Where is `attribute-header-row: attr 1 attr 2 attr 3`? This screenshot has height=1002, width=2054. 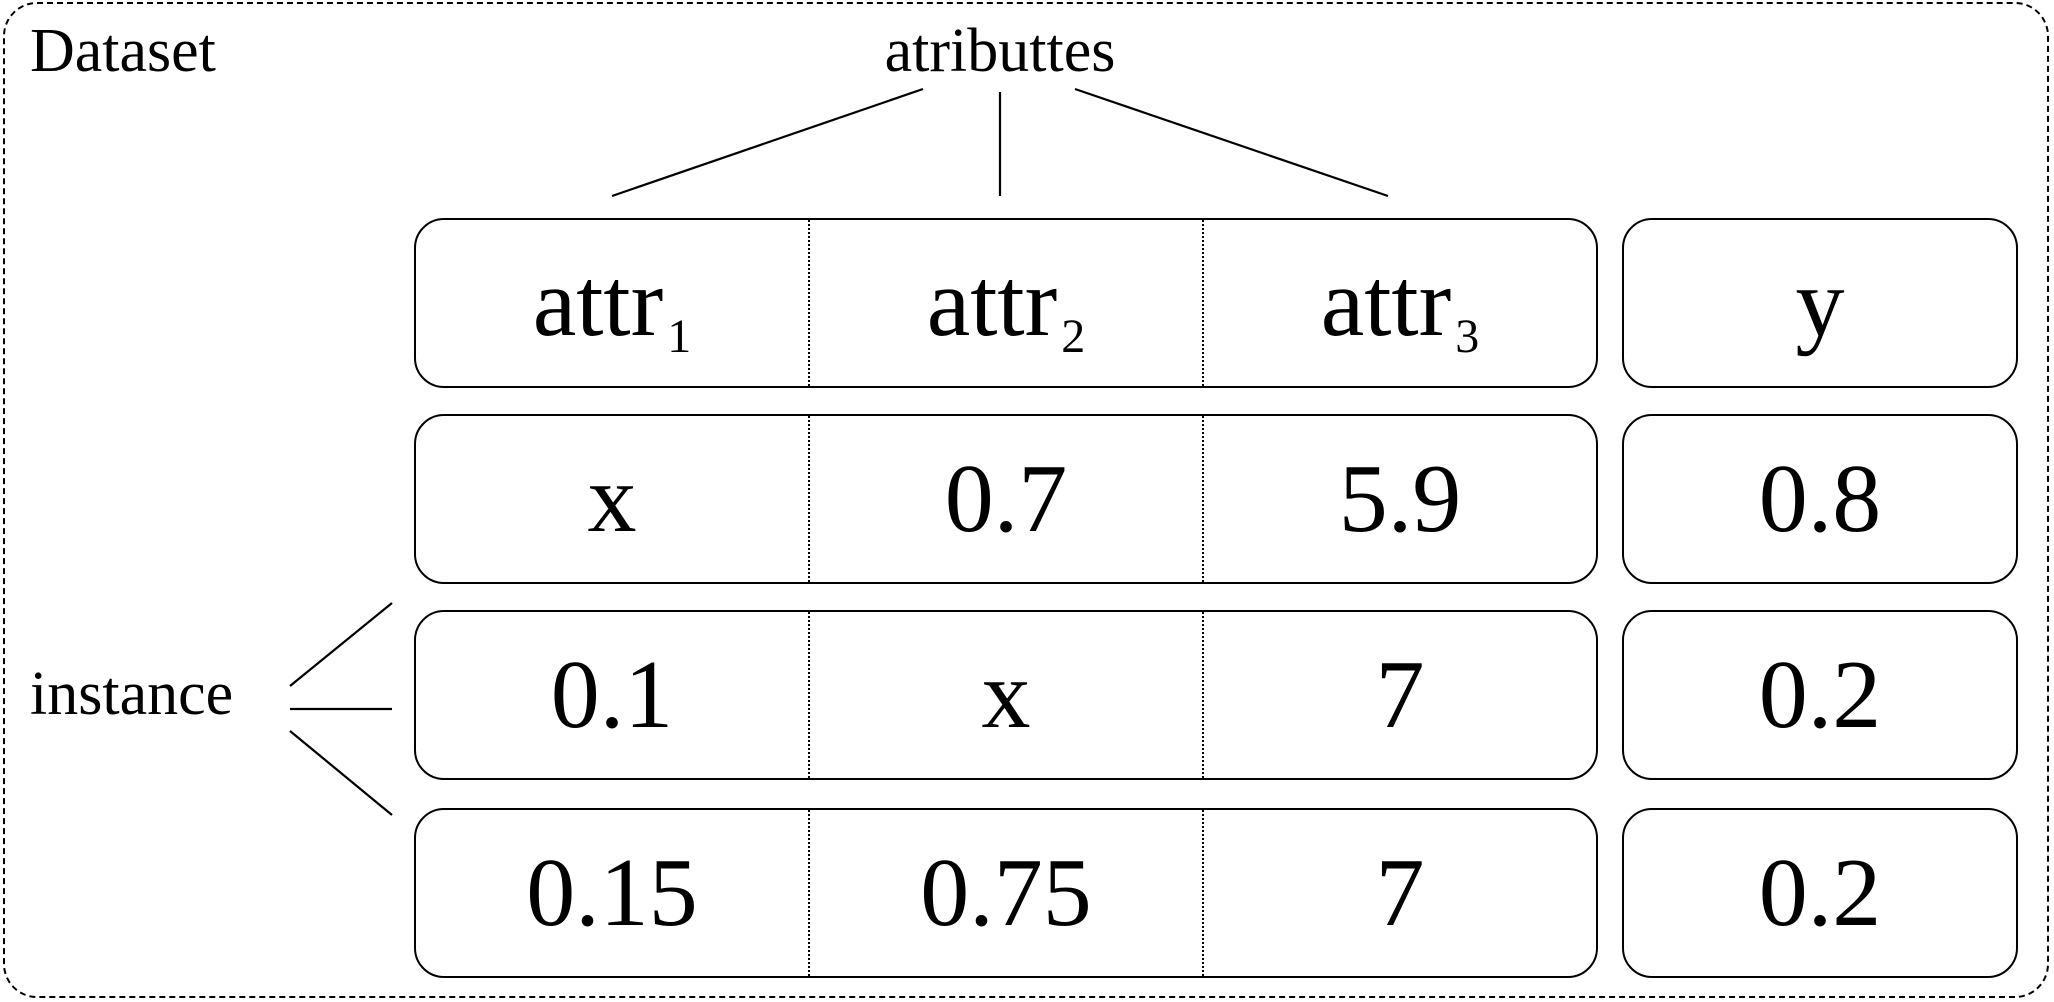 attribute-header-row: attr 1 attr 2 attr 3 is located at coordinates (1006, 303).